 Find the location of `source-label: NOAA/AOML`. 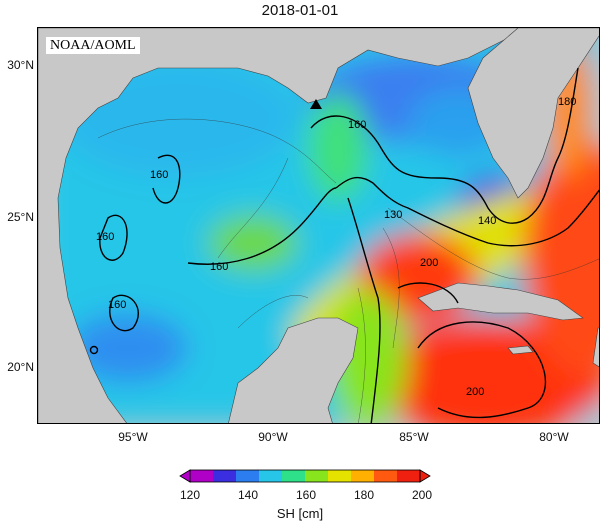

source-label: NOAA/AOML is located at coordinates (93, 45).